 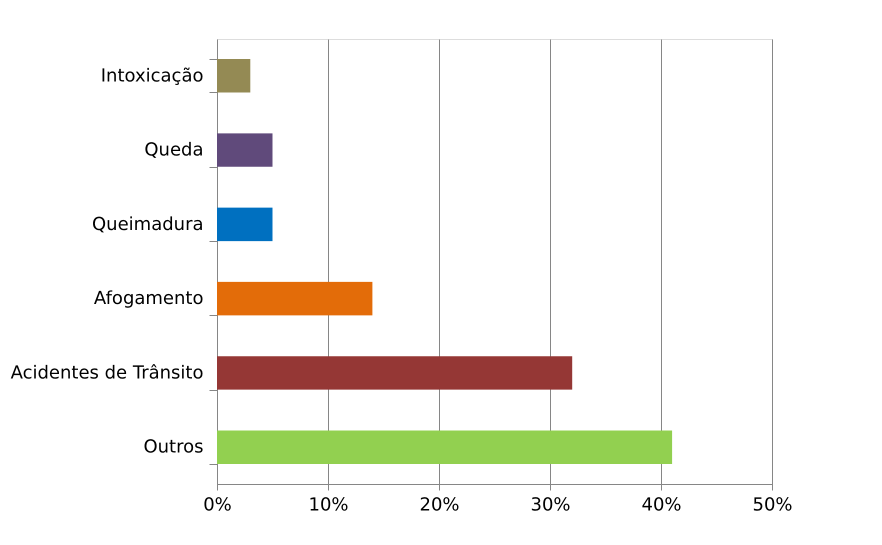 What do you see at coordinates (107, 373) in the screenshot?
I see `y-tick-label: Acidentes de Trânsito` at bounding box center [107, 373].